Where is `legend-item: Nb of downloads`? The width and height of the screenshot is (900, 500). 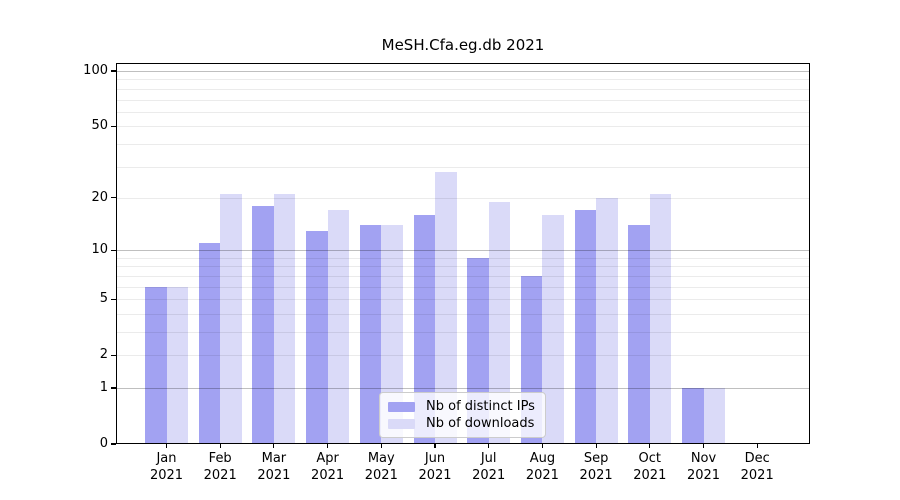 legend-item: Nb of downloads is located at coordinates (462, 424).